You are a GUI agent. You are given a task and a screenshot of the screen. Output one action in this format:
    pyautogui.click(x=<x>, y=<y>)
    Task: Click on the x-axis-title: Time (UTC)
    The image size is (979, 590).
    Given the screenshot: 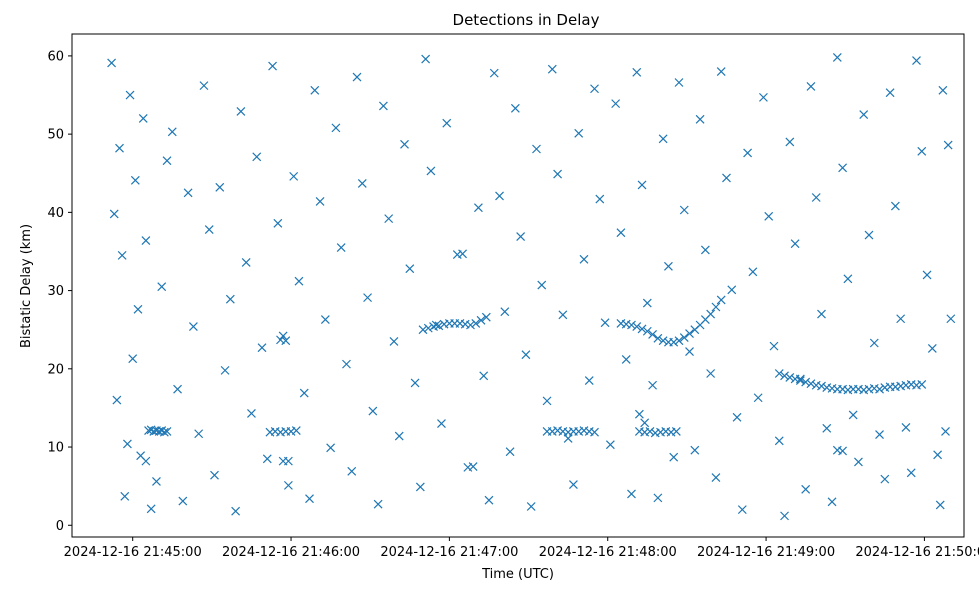 What is the action you would take?
    pyautogui.click(x=517, y=574)
    